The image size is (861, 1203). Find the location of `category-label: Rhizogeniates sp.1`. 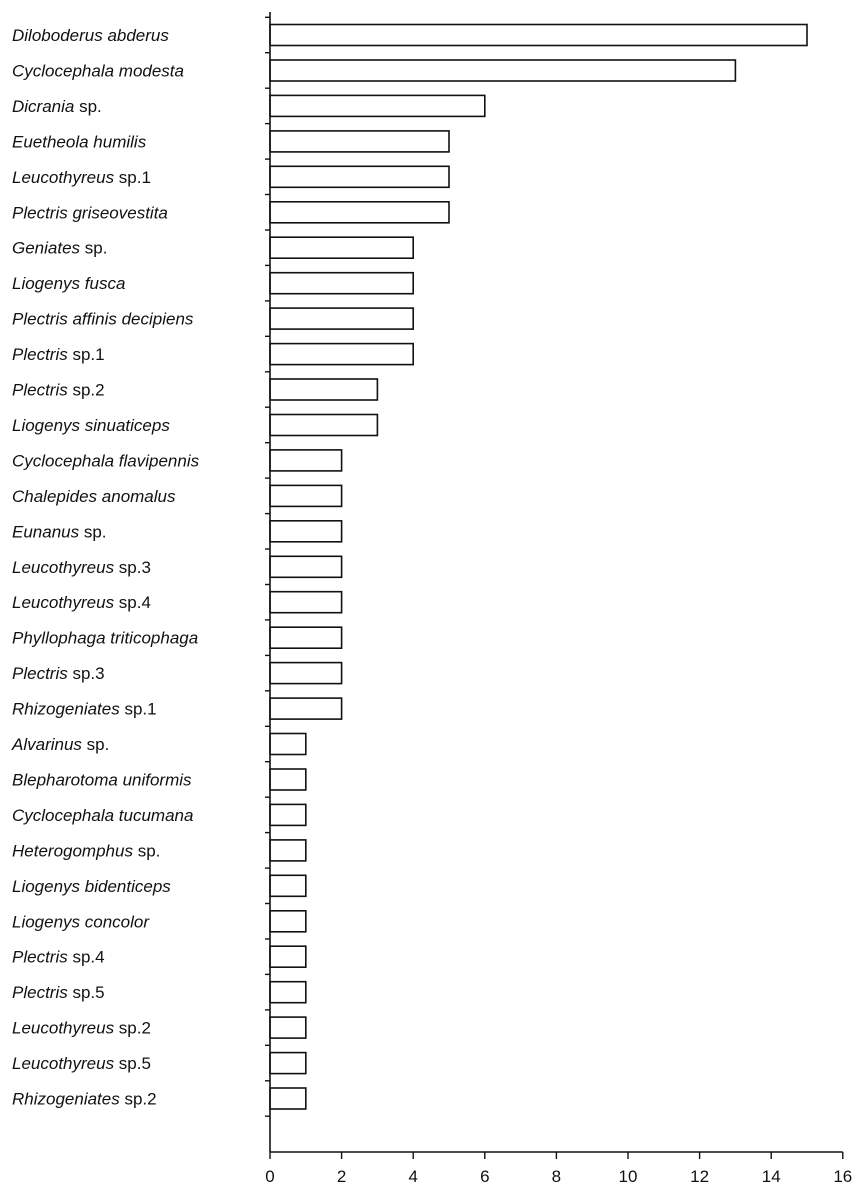

category-label: Rhizogeniates sp.1 is located at coordinates (84, 709).